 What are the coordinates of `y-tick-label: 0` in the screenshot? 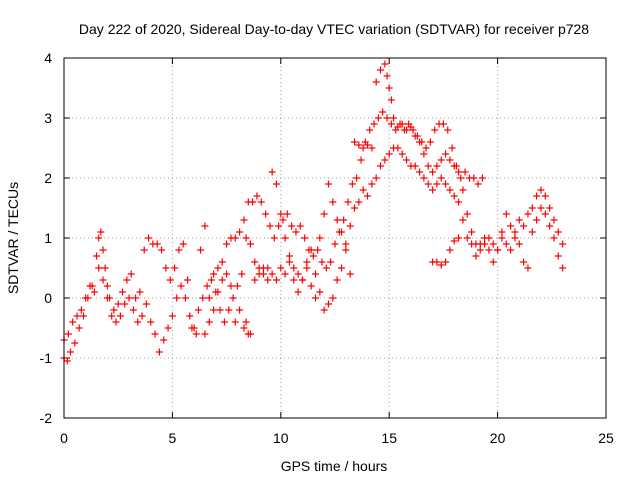 It's located at (48, 298).